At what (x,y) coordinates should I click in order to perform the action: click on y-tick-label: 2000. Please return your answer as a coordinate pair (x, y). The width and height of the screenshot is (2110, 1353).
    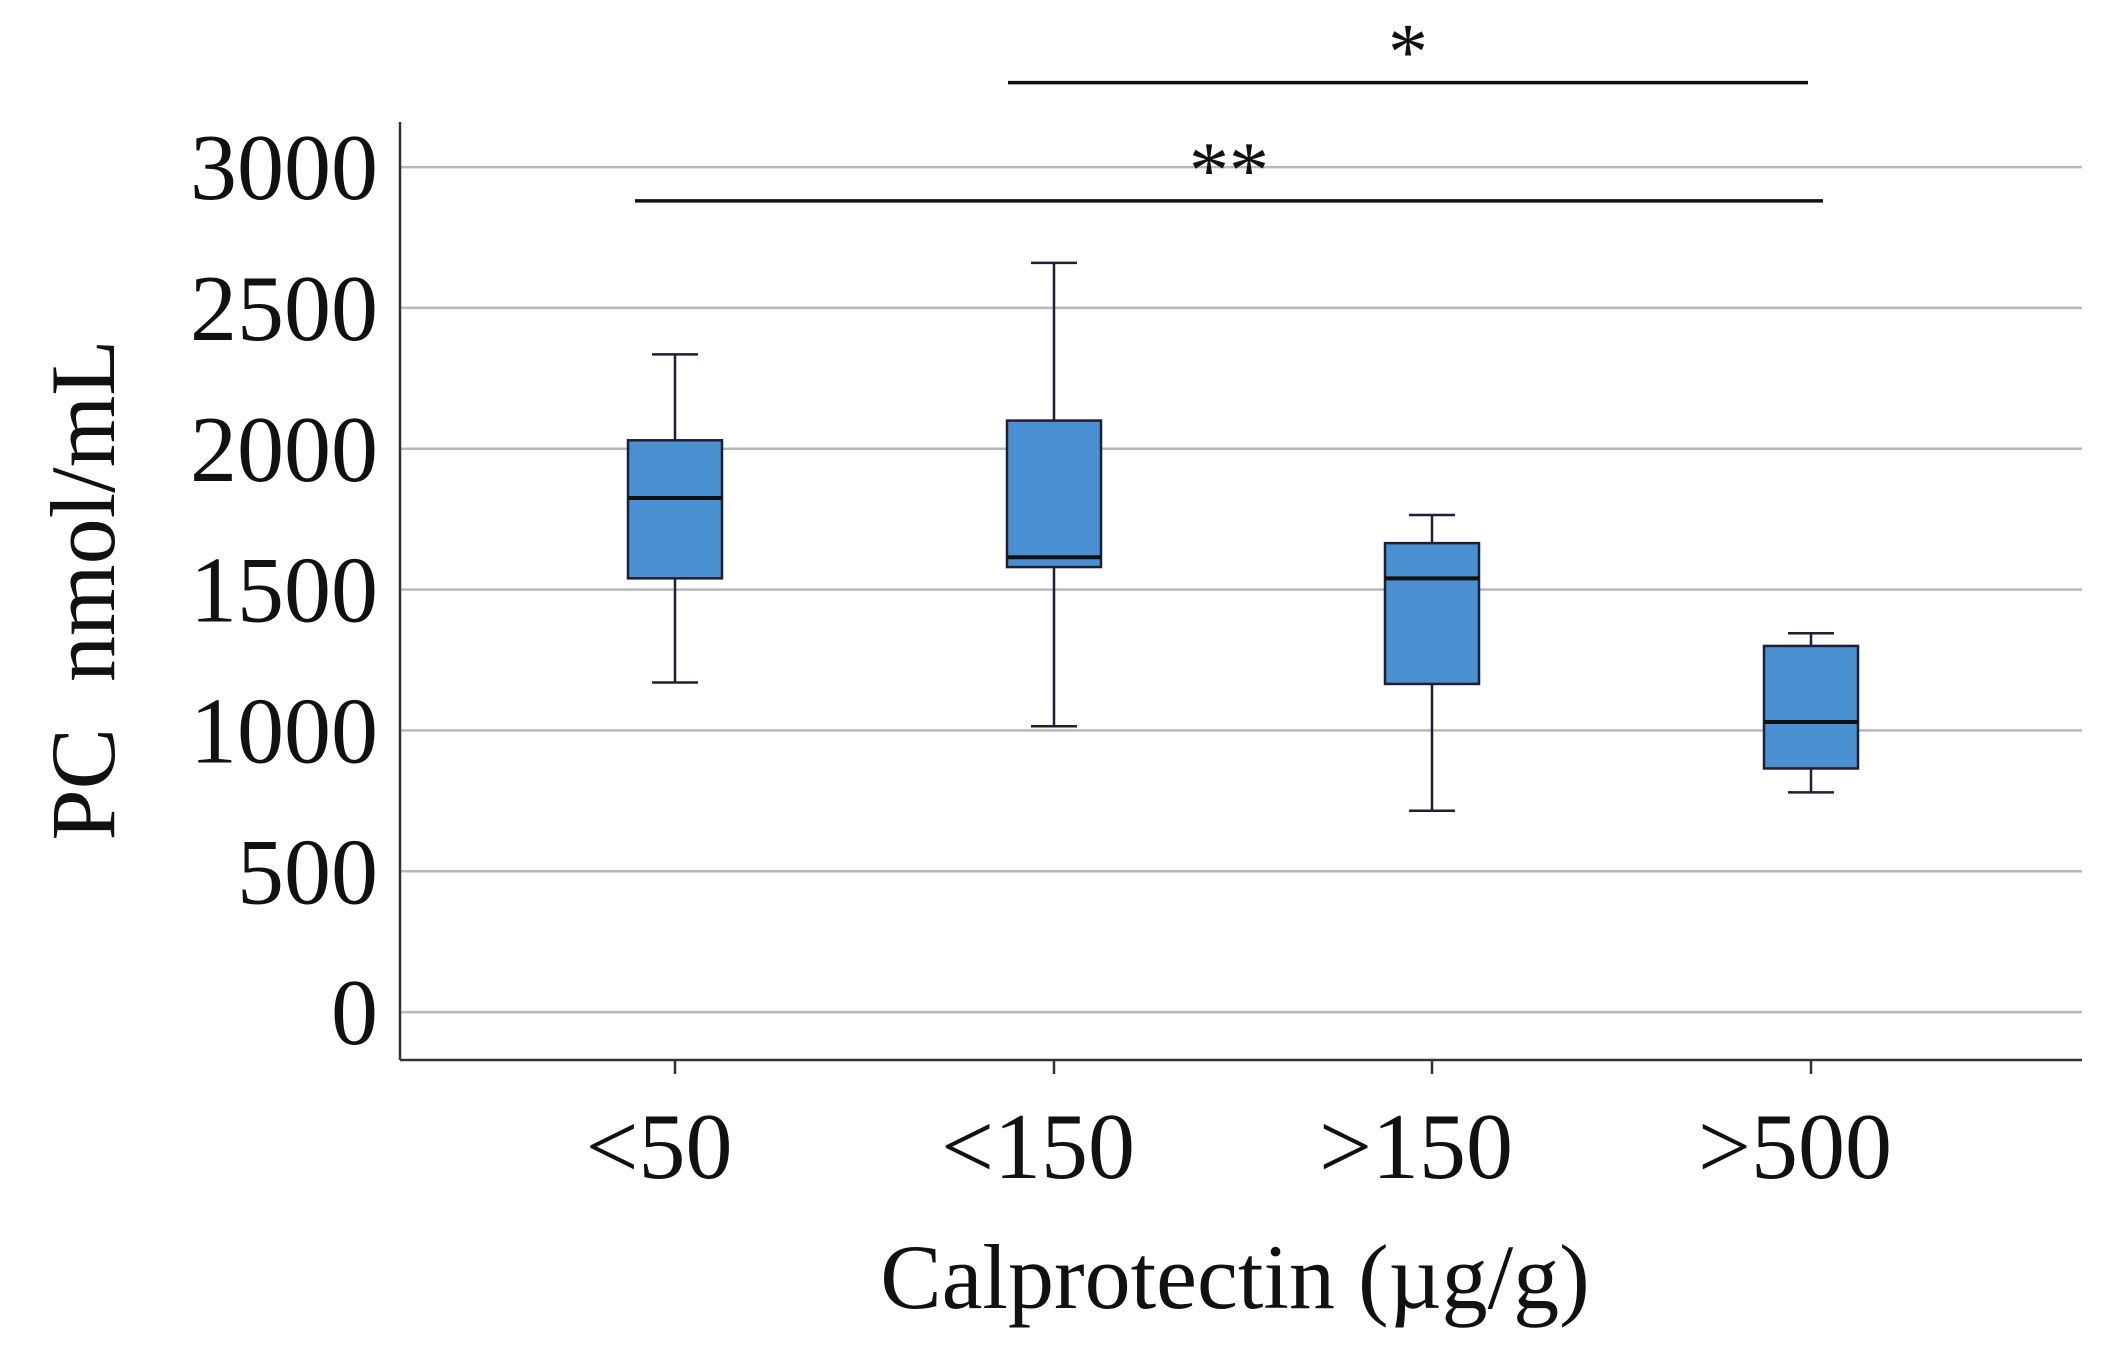
    Looking at the image, I should click on (284, 450).